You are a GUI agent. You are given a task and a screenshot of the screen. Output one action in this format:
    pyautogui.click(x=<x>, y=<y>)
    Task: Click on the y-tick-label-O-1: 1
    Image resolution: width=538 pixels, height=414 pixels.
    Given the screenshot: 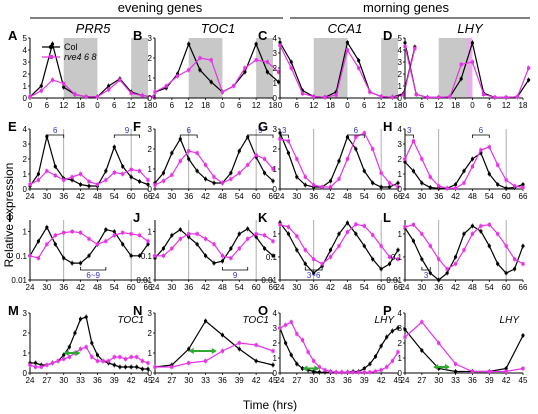 What is the action you would take?
    pyautogui.click(x=275, y=358)
    